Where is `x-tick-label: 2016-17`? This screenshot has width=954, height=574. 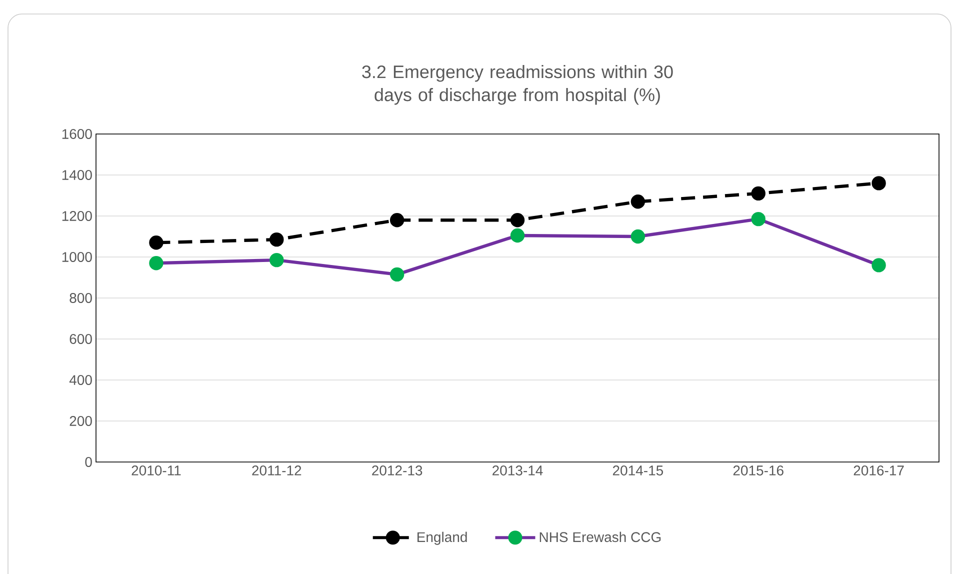
x-tick-label: 2016-17 is located at coordinates (879, 471).